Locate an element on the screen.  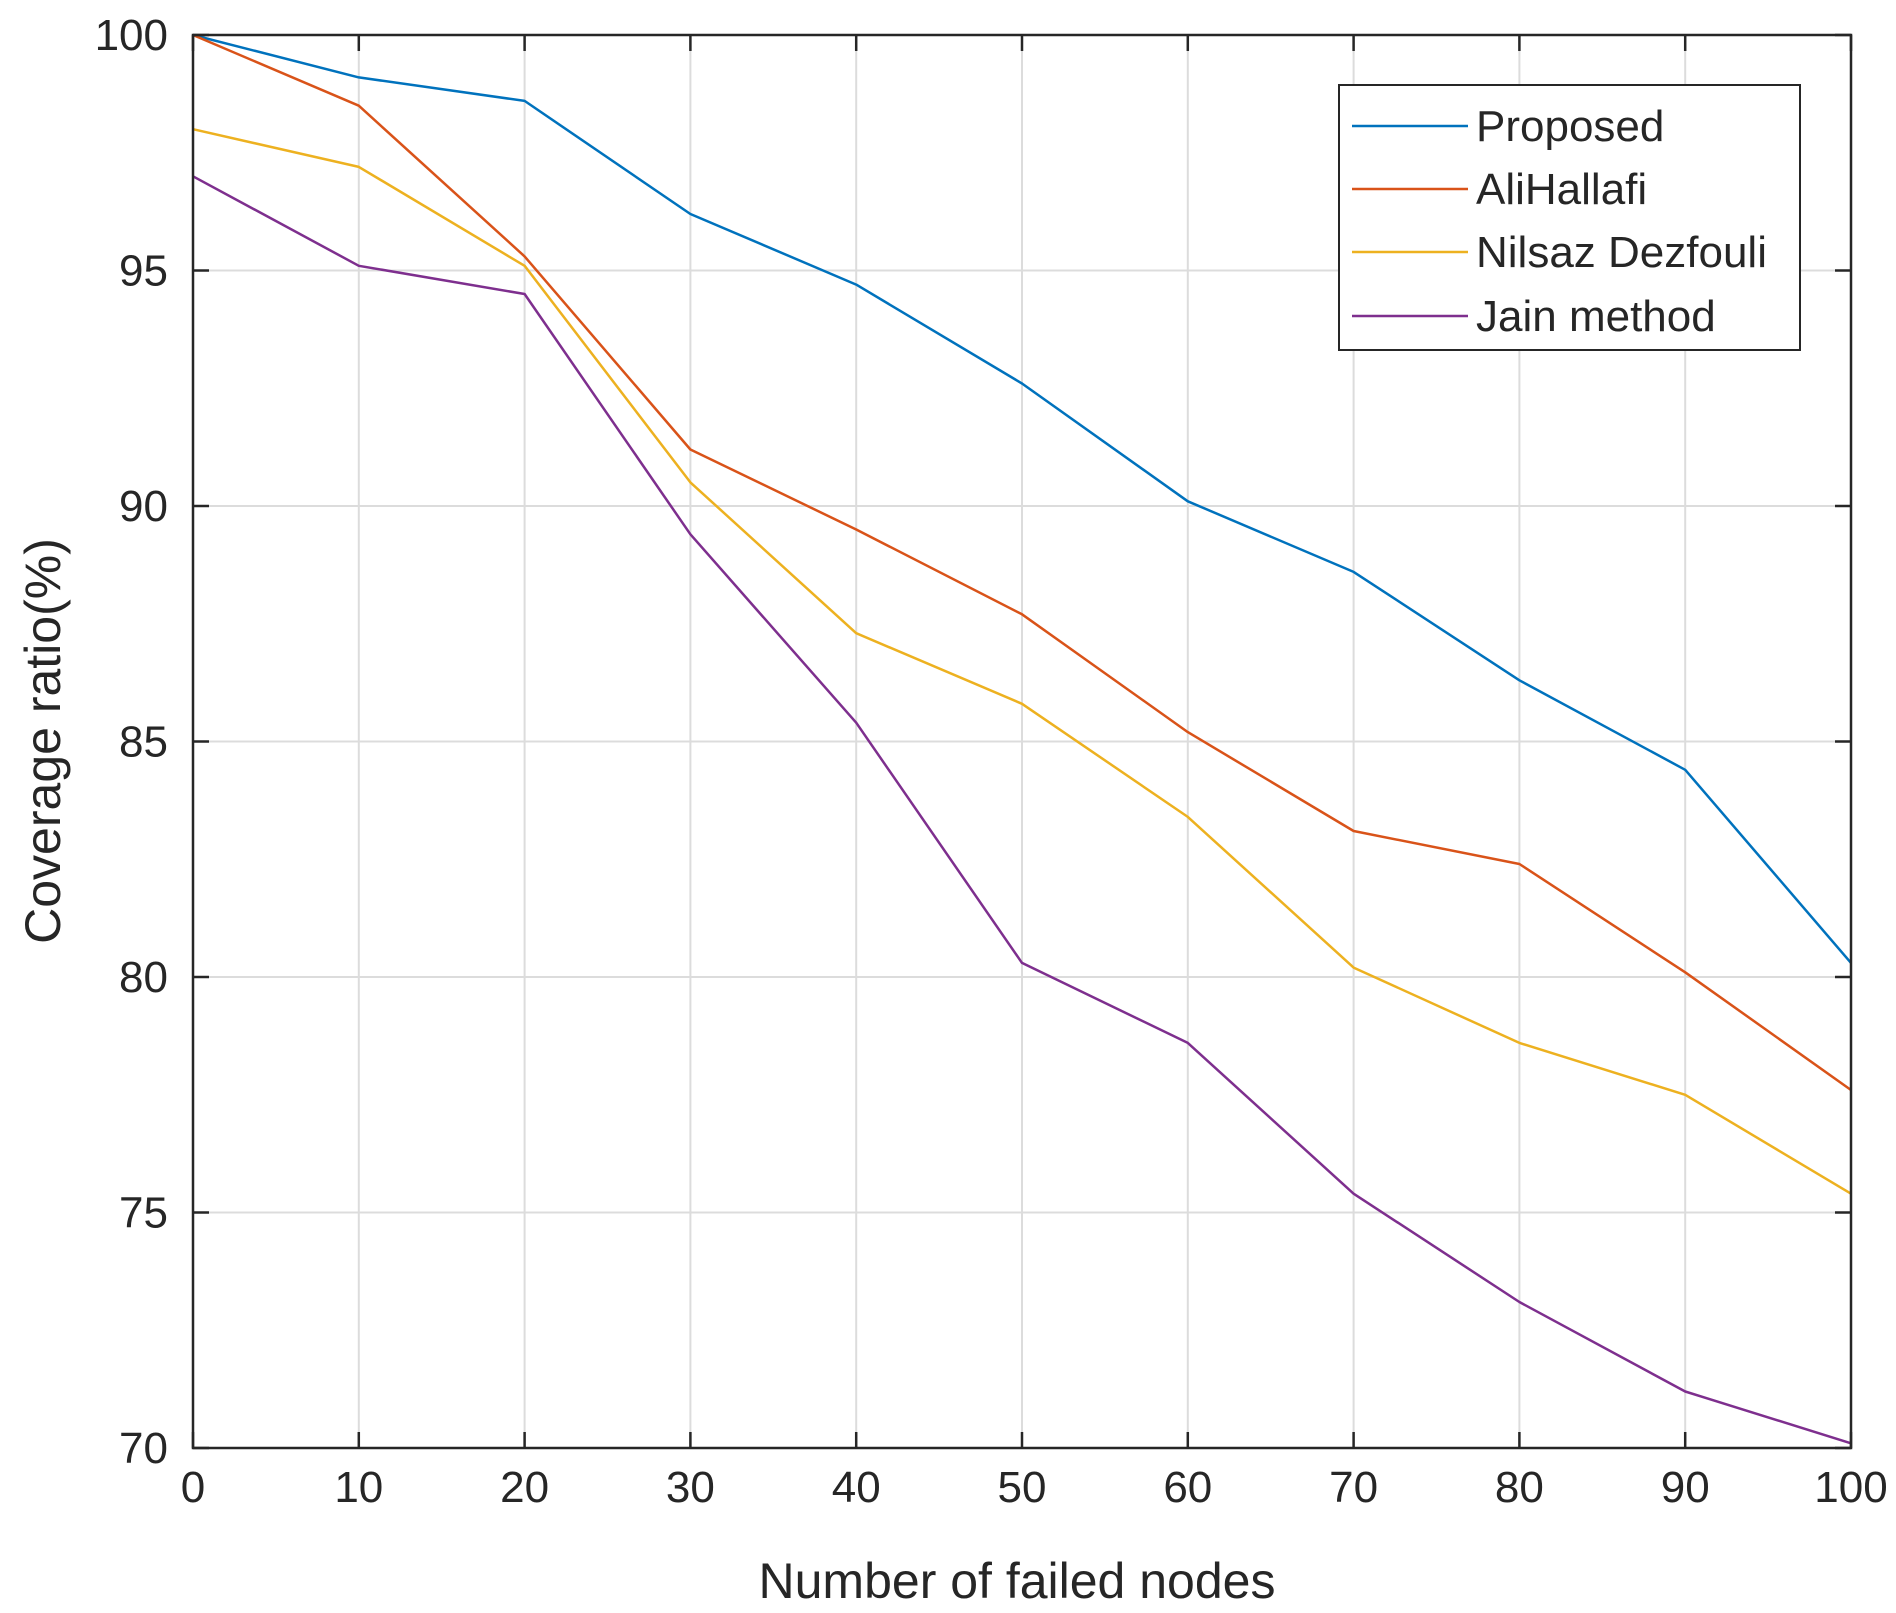
x-tick-label: 40 is located at coordinates (856, 1487).